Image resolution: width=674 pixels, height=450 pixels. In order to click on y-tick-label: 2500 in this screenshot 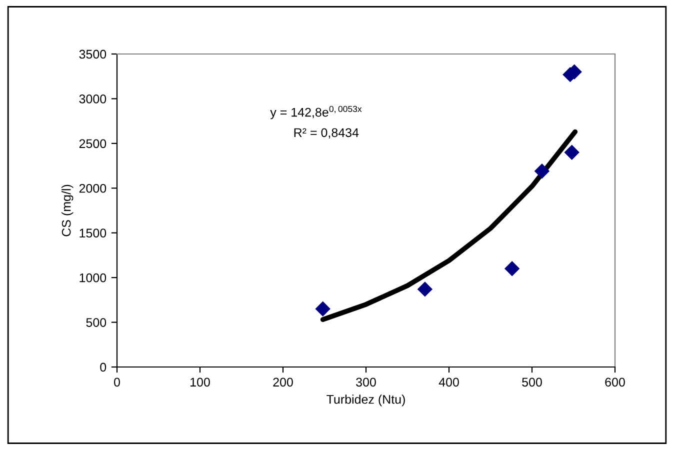, I will do `click(92, 143)`.